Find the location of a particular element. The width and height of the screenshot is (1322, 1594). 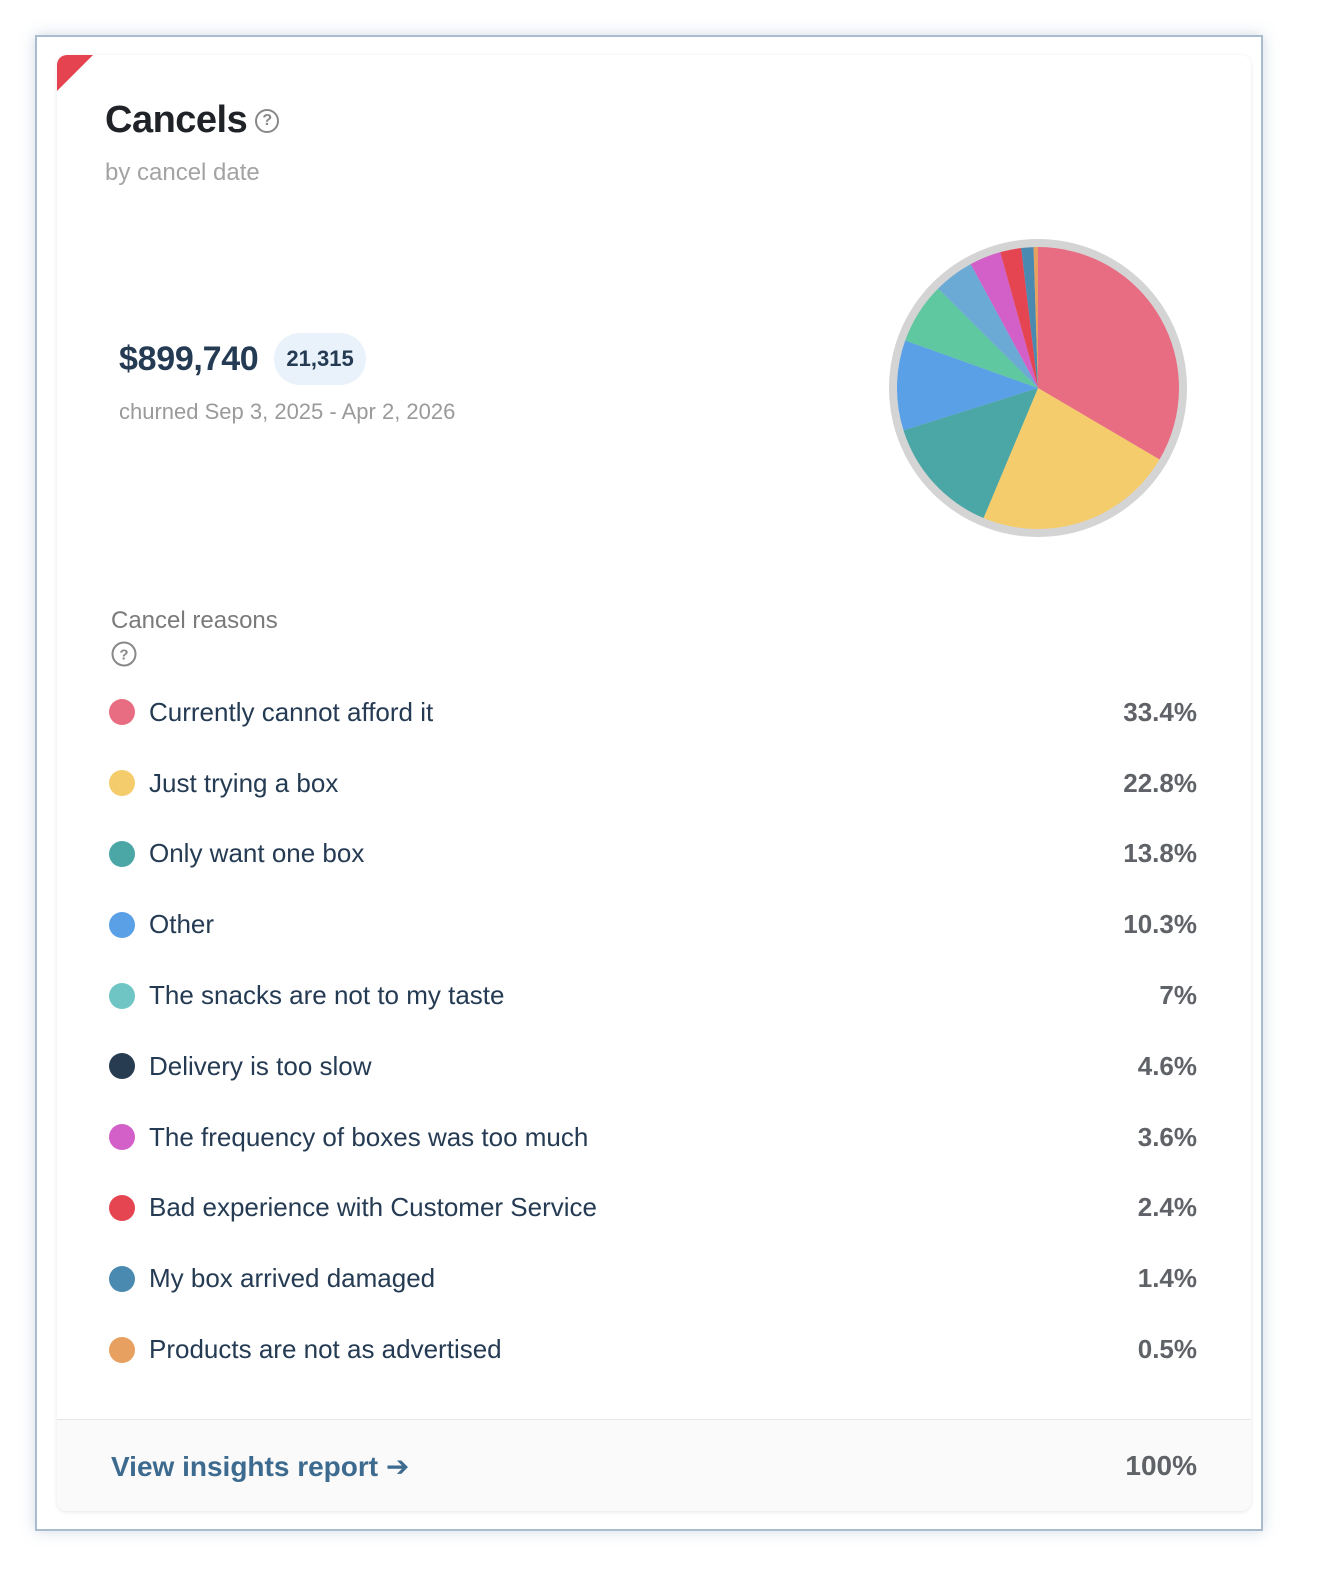

churned-amount: $899,740 is located at coordinates (189, 358).